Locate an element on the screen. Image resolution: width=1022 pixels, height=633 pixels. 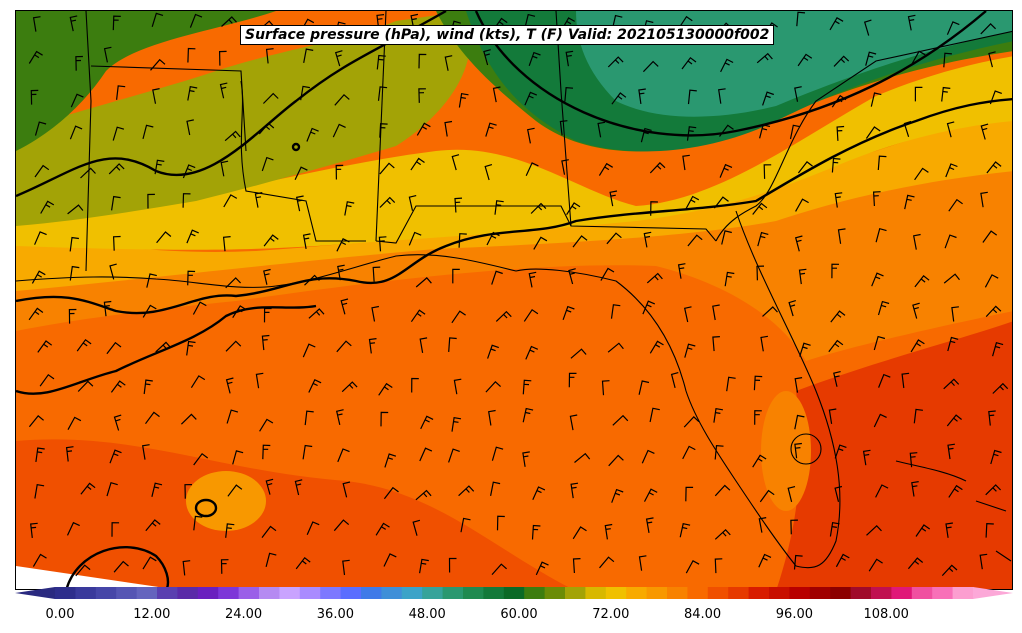
colorbar-tick-label: 108.00 is located at coordinates (886, 614).